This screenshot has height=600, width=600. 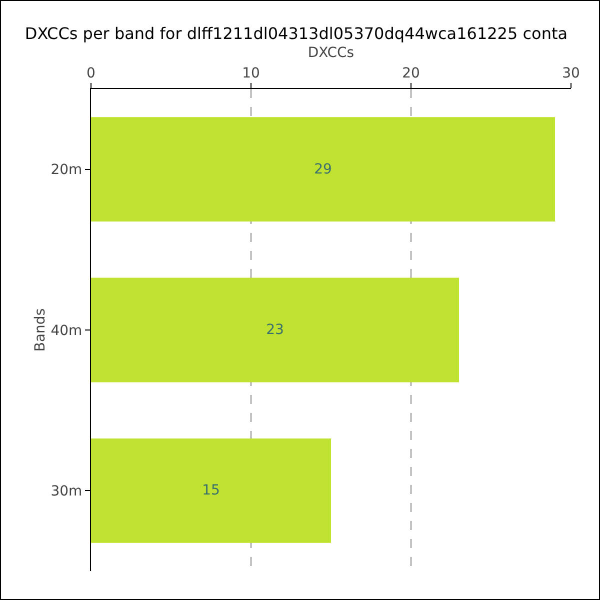 What do you see at coordinates (251, 73) in the screenshot?
I see `x-tick-label: 10` at bounding box center [251, 73].